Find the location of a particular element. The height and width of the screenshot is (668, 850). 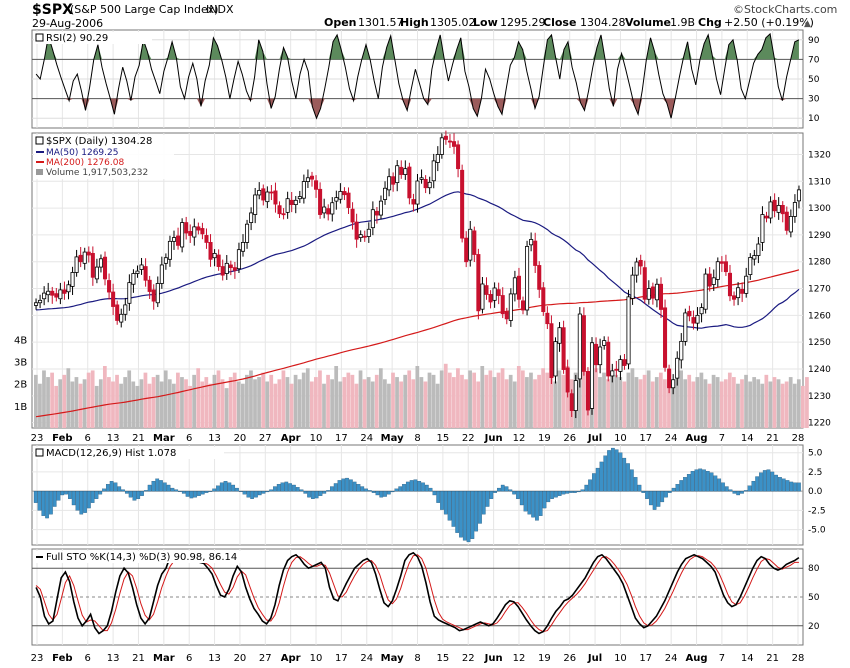

x-tick-label: 13 is located at coordinates (214, 438).